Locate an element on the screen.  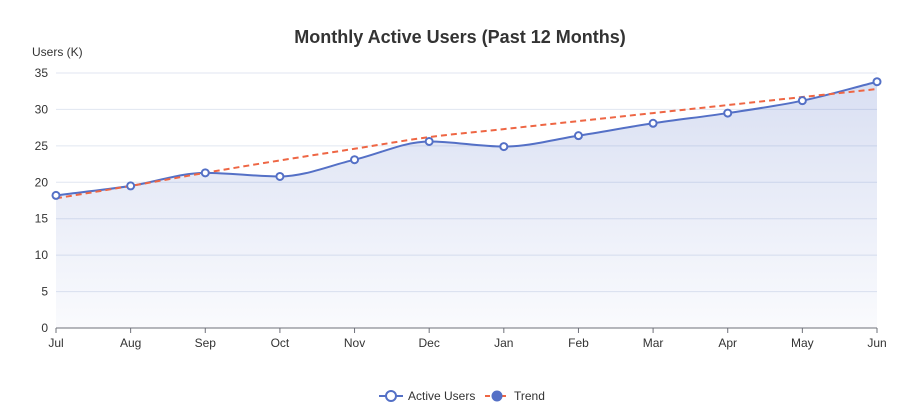
x-tick-label: Sep is located at coordinates (206, 343).